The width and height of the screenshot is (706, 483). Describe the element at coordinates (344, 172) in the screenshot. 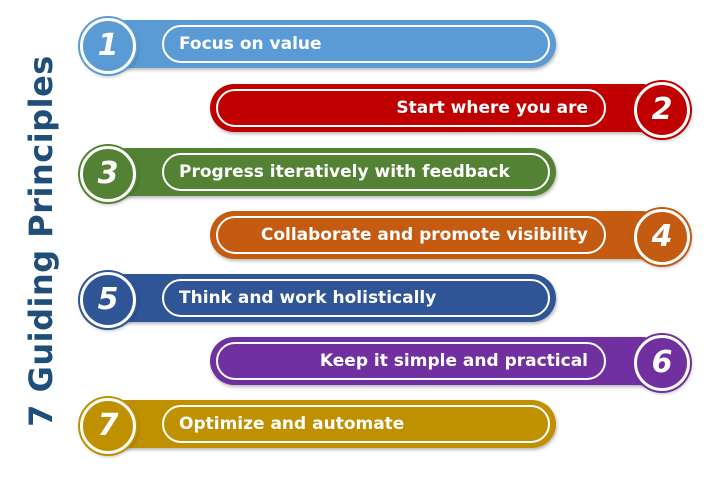

I see `principle-label: Progress iteratively with feedback` at that location.